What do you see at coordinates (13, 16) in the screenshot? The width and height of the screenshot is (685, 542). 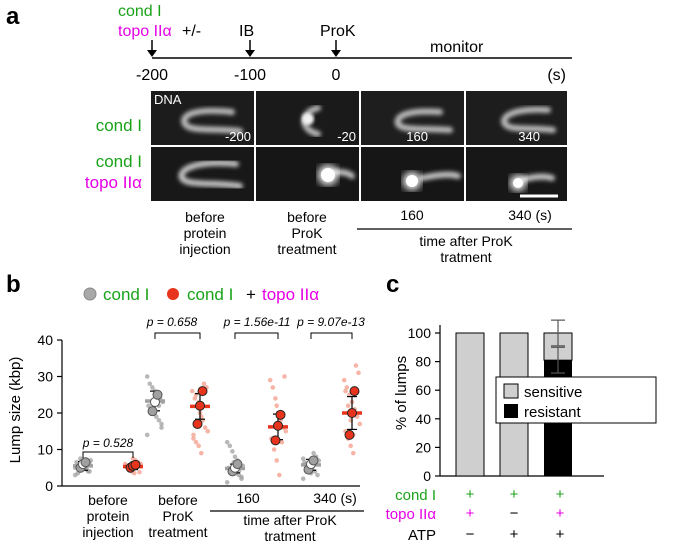 I see `panel-a-letter: a` at bounding box center [13, 16].